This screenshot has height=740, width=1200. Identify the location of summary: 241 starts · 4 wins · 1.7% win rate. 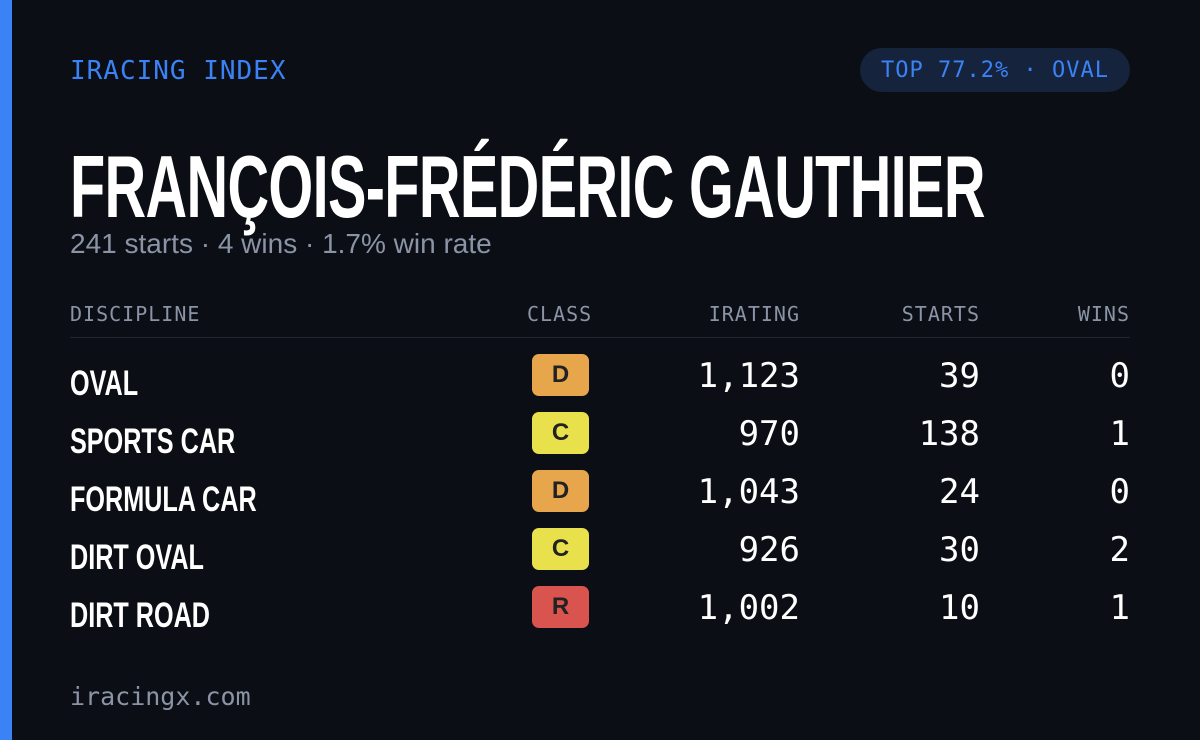
(281, 243).